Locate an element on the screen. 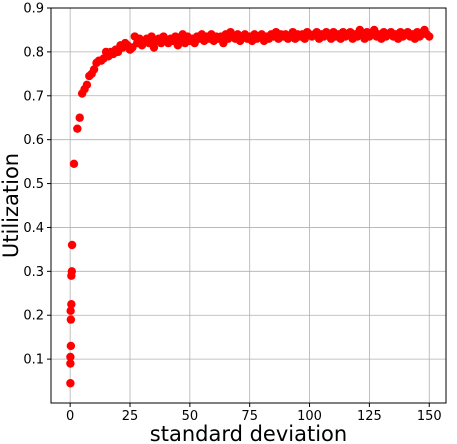  y-tick-label: 0.4 is located at coordinates (33, 228).